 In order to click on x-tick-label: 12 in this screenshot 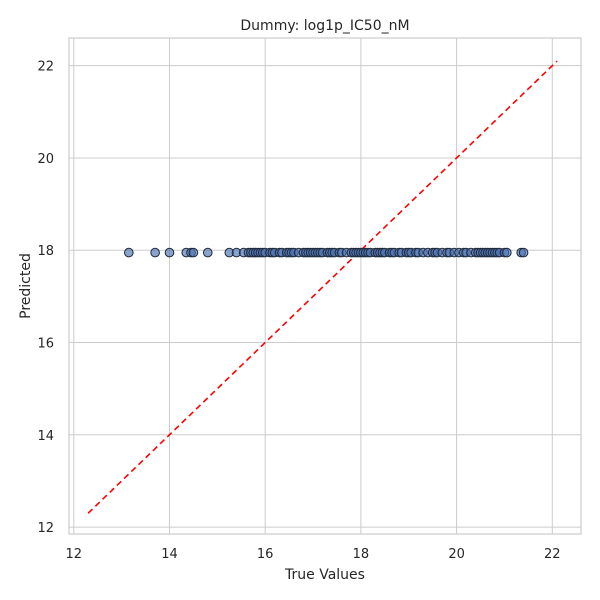, I will do `click(74, 554)`.